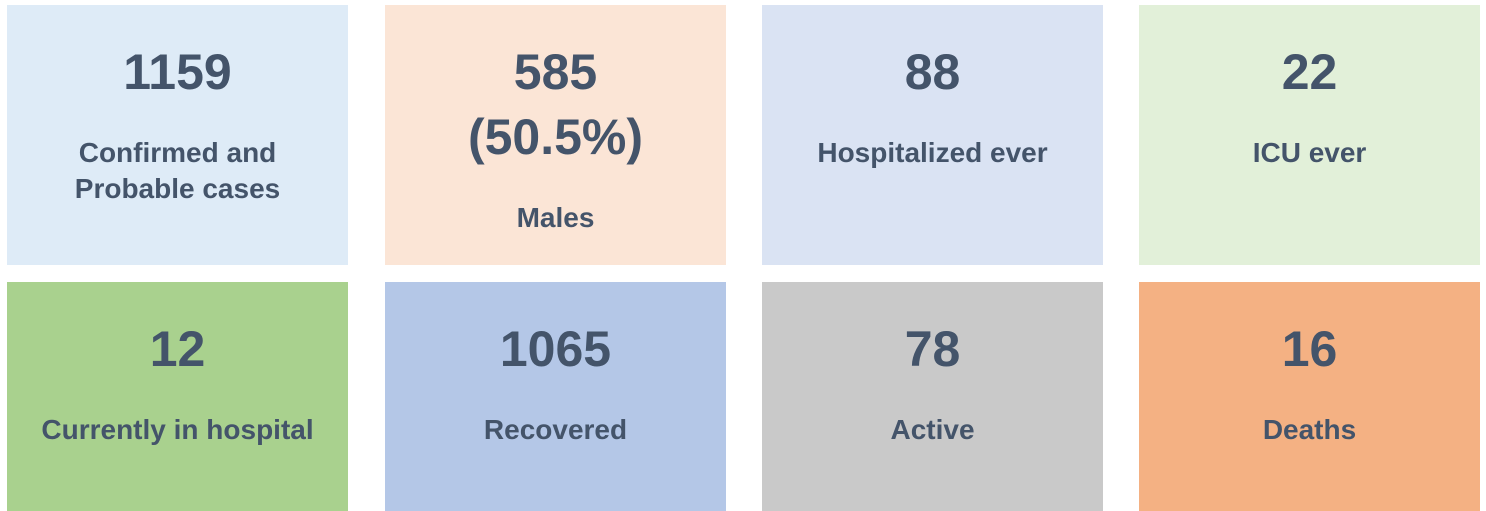 The image size is (1486, 511). What do you see at coordinates (555, 217) in the screenshot?
I see `stat-label: Males` at bounding box center [555, 217].